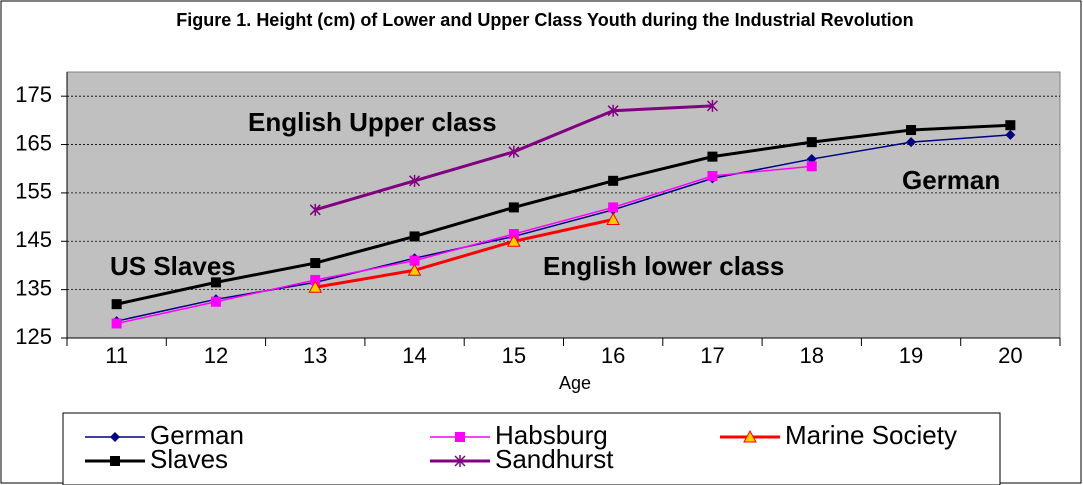 This screenshot has width=1083, height=485. I want to click on annotation: English lower class, so click(663, 266).